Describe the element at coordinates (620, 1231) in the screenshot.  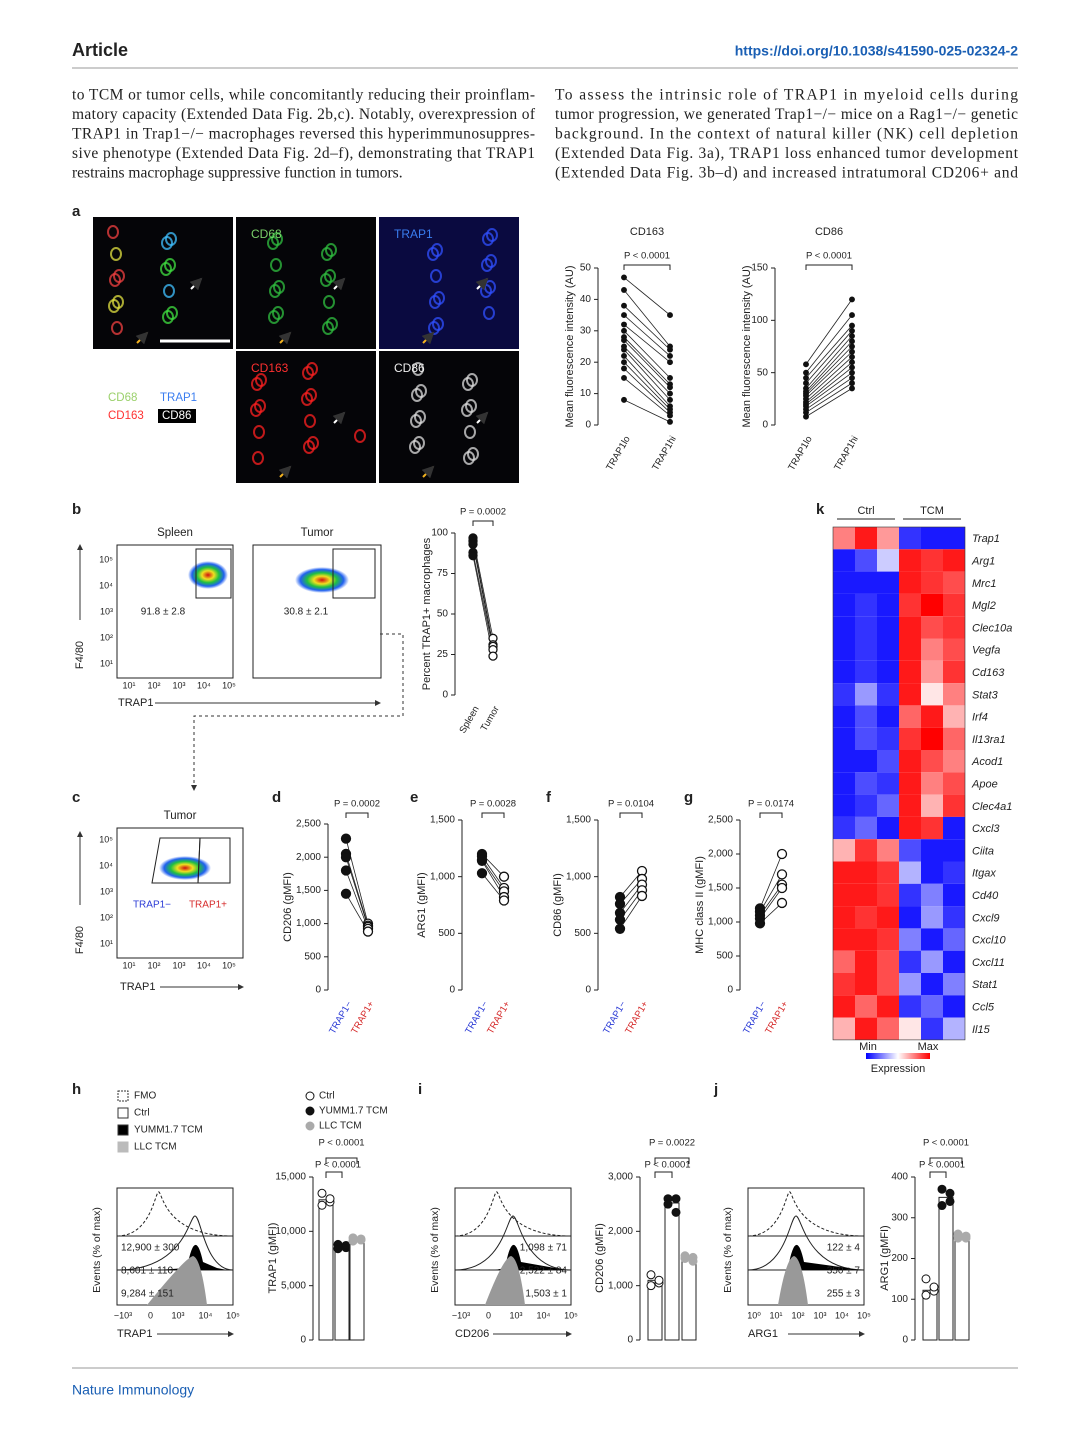
I see `y-tick-label: 2,000` at that location.